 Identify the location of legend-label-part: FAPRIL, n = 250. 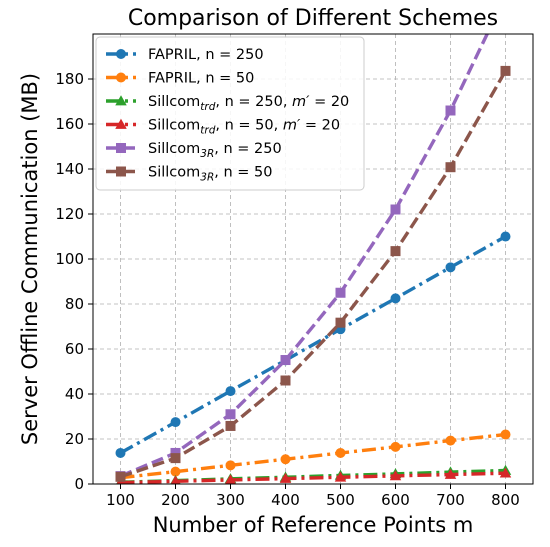
(206, 55).